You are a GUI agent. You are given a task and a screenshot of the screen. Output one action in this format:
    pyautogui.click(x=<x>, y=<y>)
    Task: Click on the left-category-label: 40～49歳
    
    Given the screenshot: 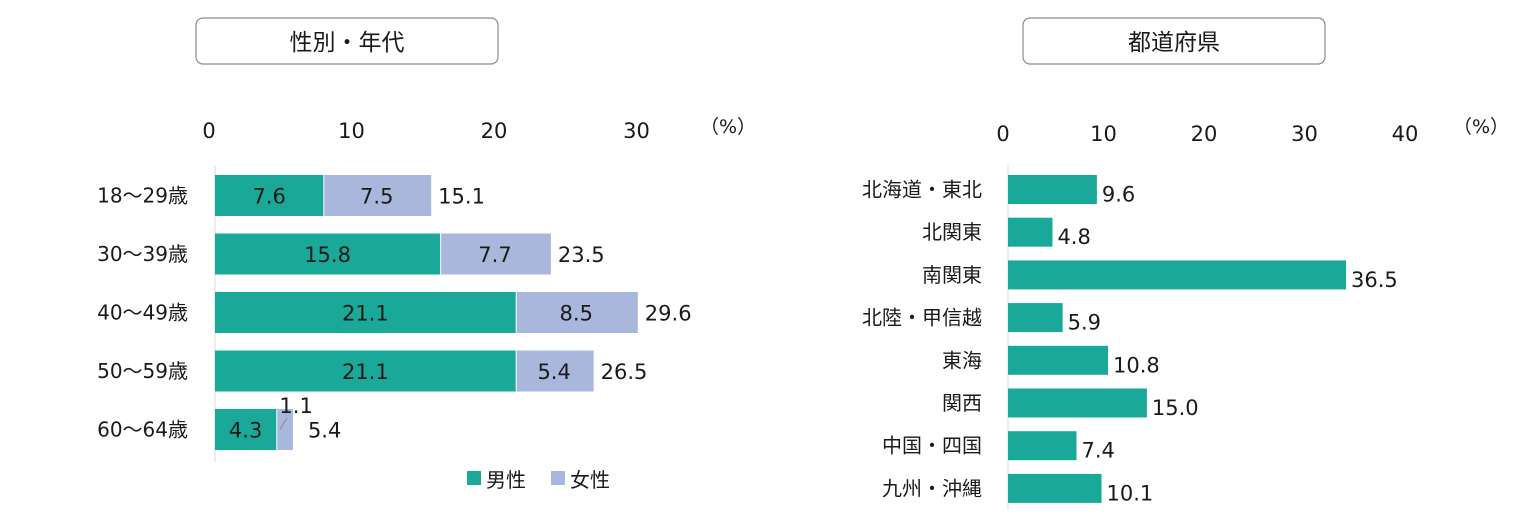 What is the action you would take?
    pyautogui.click(x=142, y=313)
    